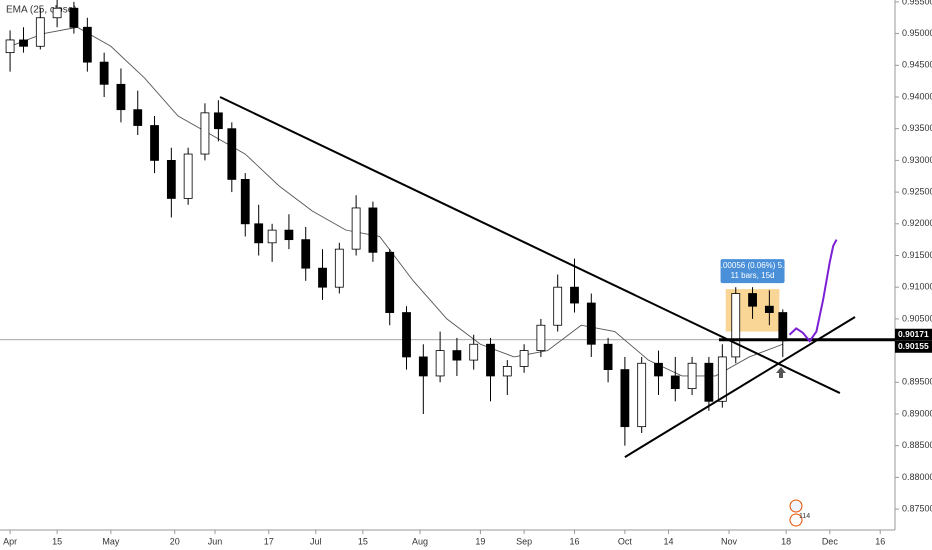 This screenshot has width=932, height=550. I want to click on x-tick-label: 19, so click(480, 541).